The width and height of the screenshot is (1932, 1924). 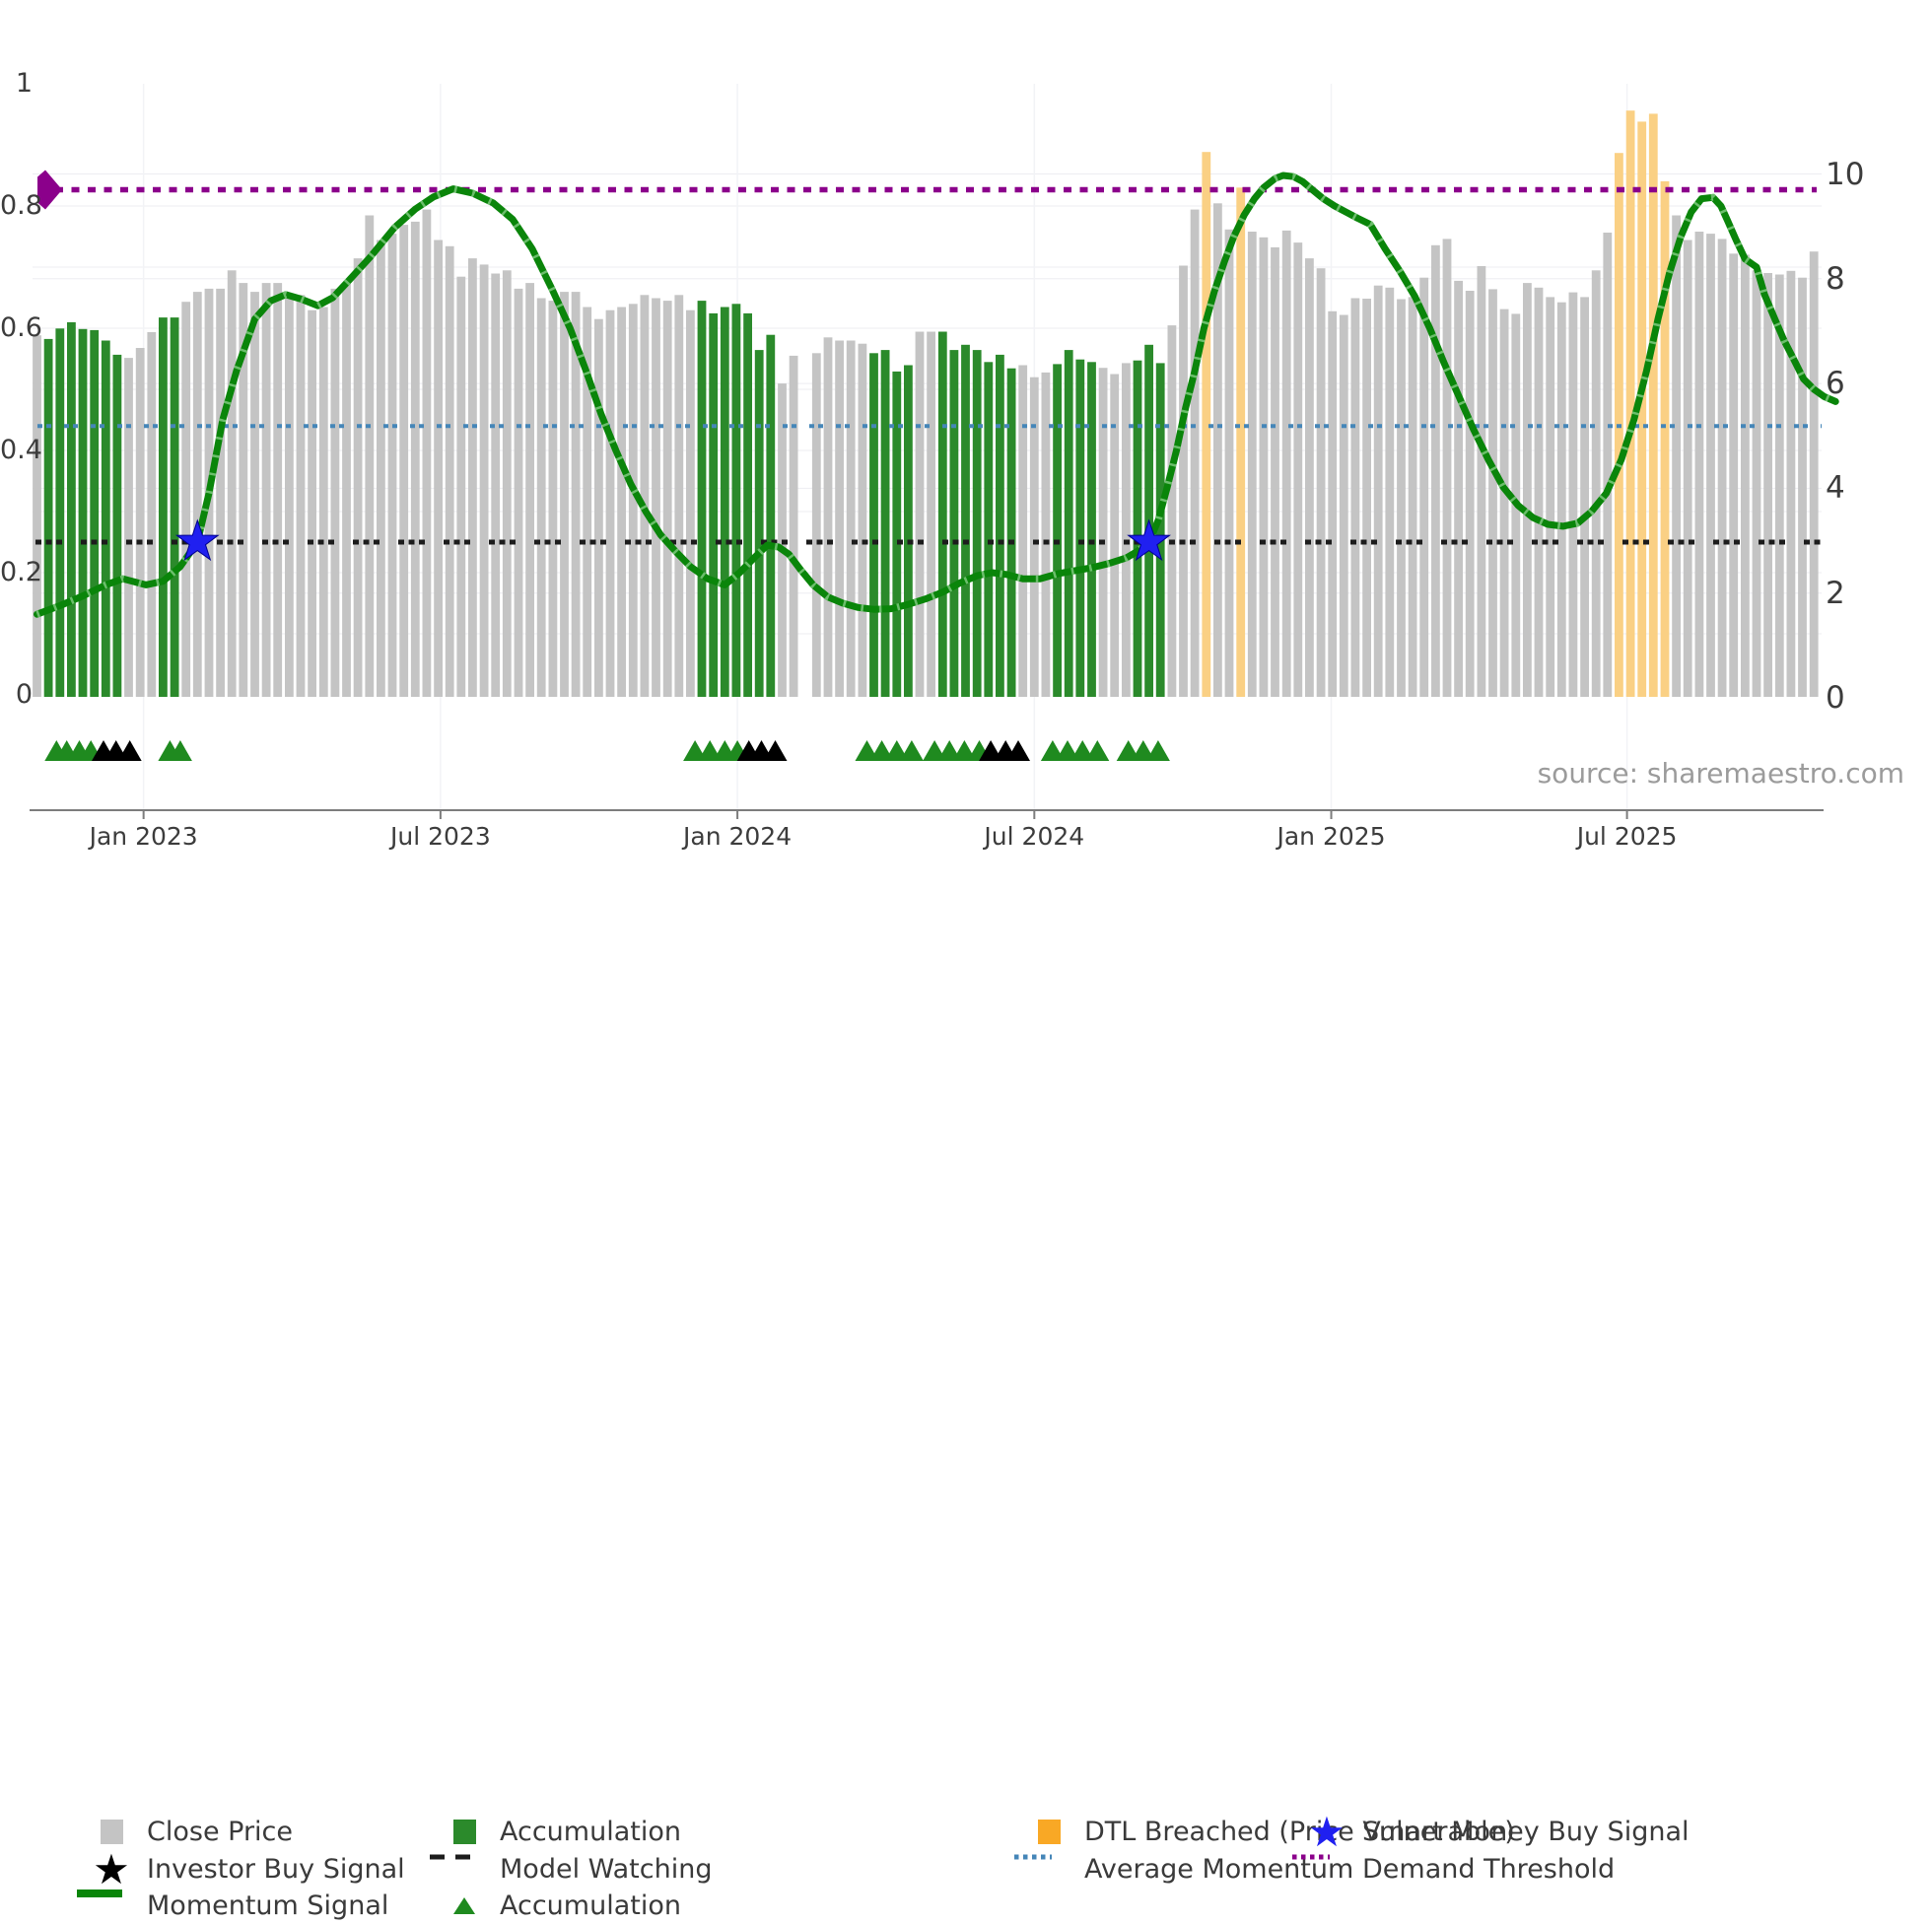 What do you see at coordinates (1836, 278) in the screenshot?
I see `y-right-tick-label: 8` at bounding box center [1836, 278].